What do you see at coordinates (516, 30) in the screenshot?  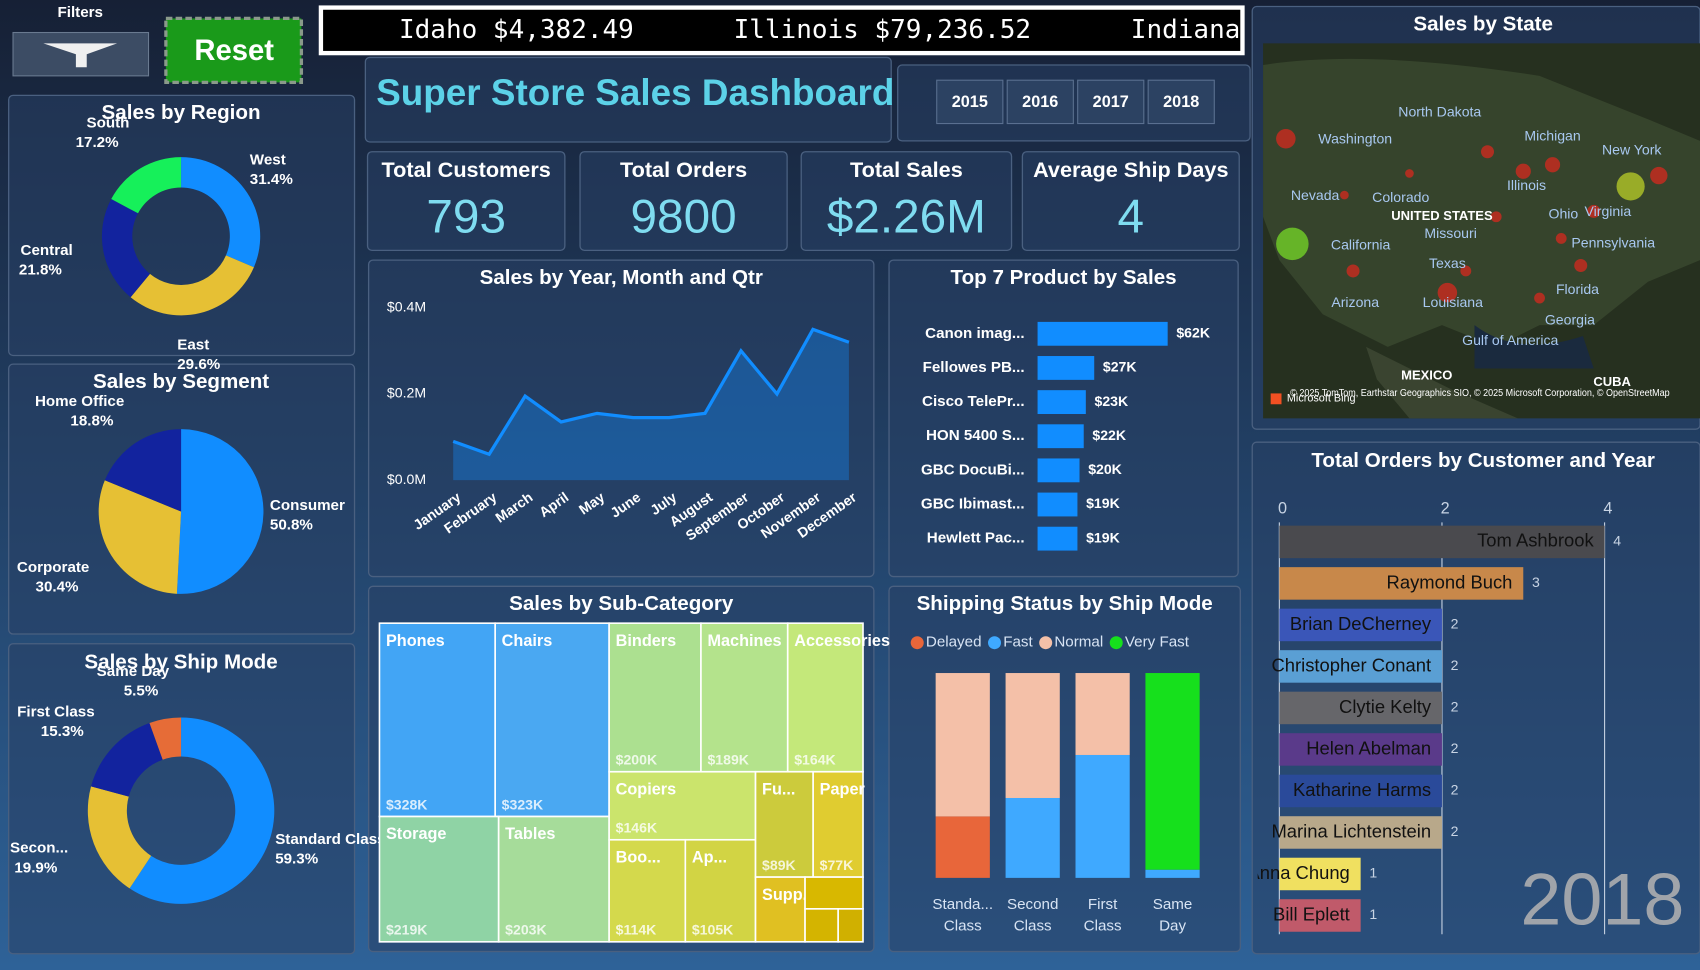 I see `ticker-item: Idaho $4,382.49` at bounding box center [516, 30].